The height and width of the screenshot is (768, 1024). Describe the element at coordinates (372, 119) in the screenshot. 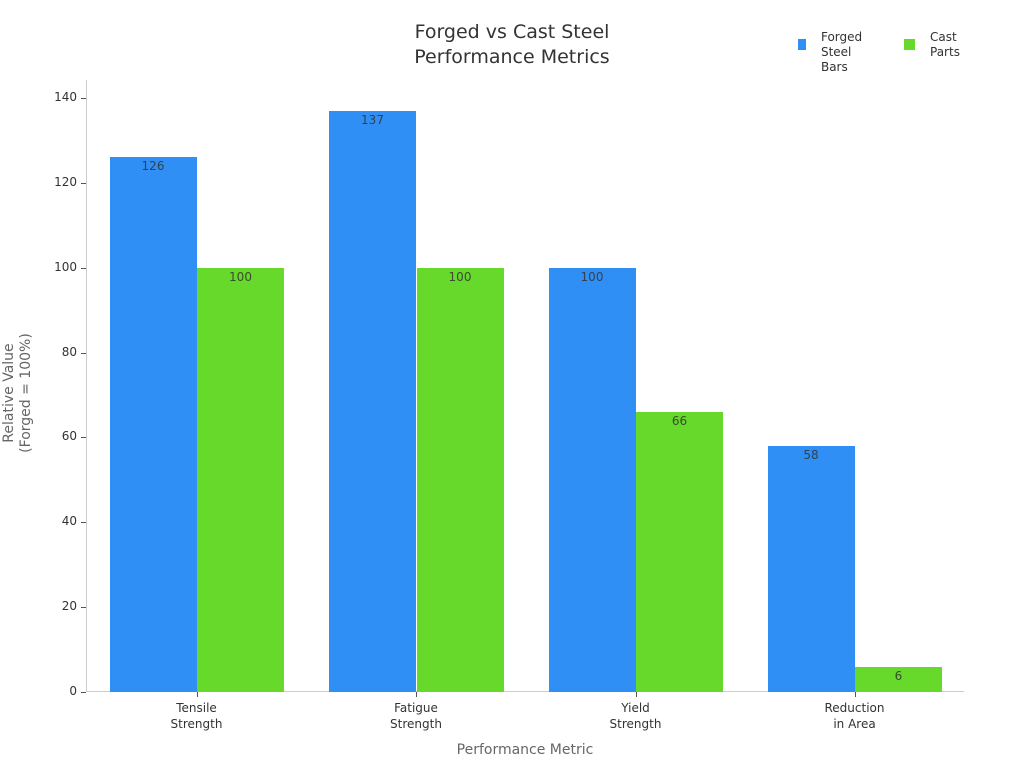

I see `bar-value-label: 137` at that location.